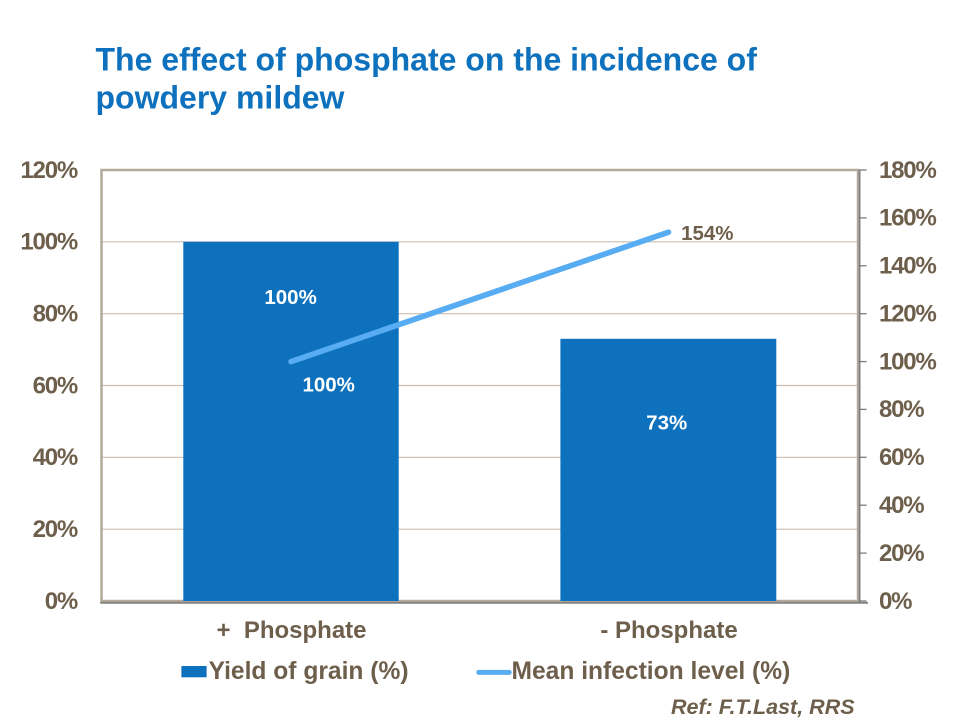  Describe the element at coordinates (220, 97) in the screenshot. I see `svg-text: powdery mildew` at that location.